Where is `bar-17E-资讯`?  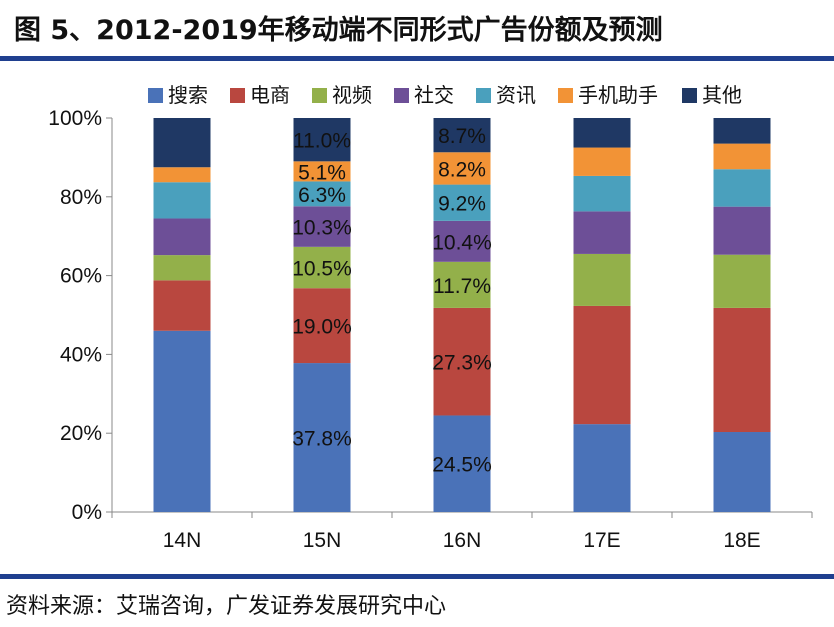 bar-17E-资讯 is located at coordinates (602, 193).